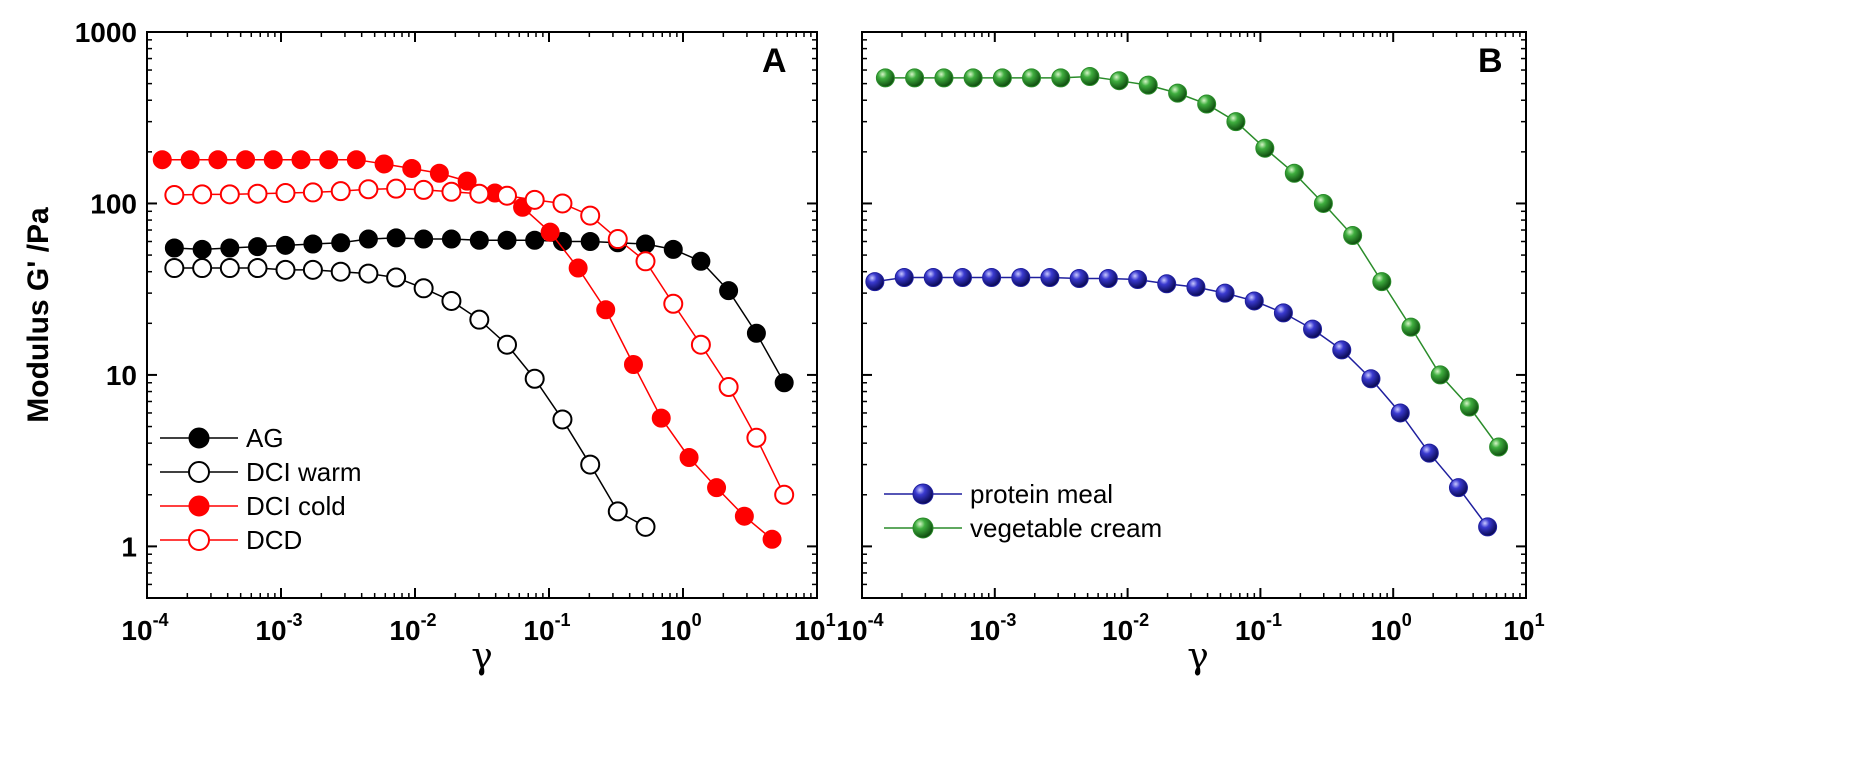 The image size is (1867, 780). What do you see at coordinates (680, 628) in the screenshot?
I see `x-tick-label: 10⁰` at bounding box center [680, 628].